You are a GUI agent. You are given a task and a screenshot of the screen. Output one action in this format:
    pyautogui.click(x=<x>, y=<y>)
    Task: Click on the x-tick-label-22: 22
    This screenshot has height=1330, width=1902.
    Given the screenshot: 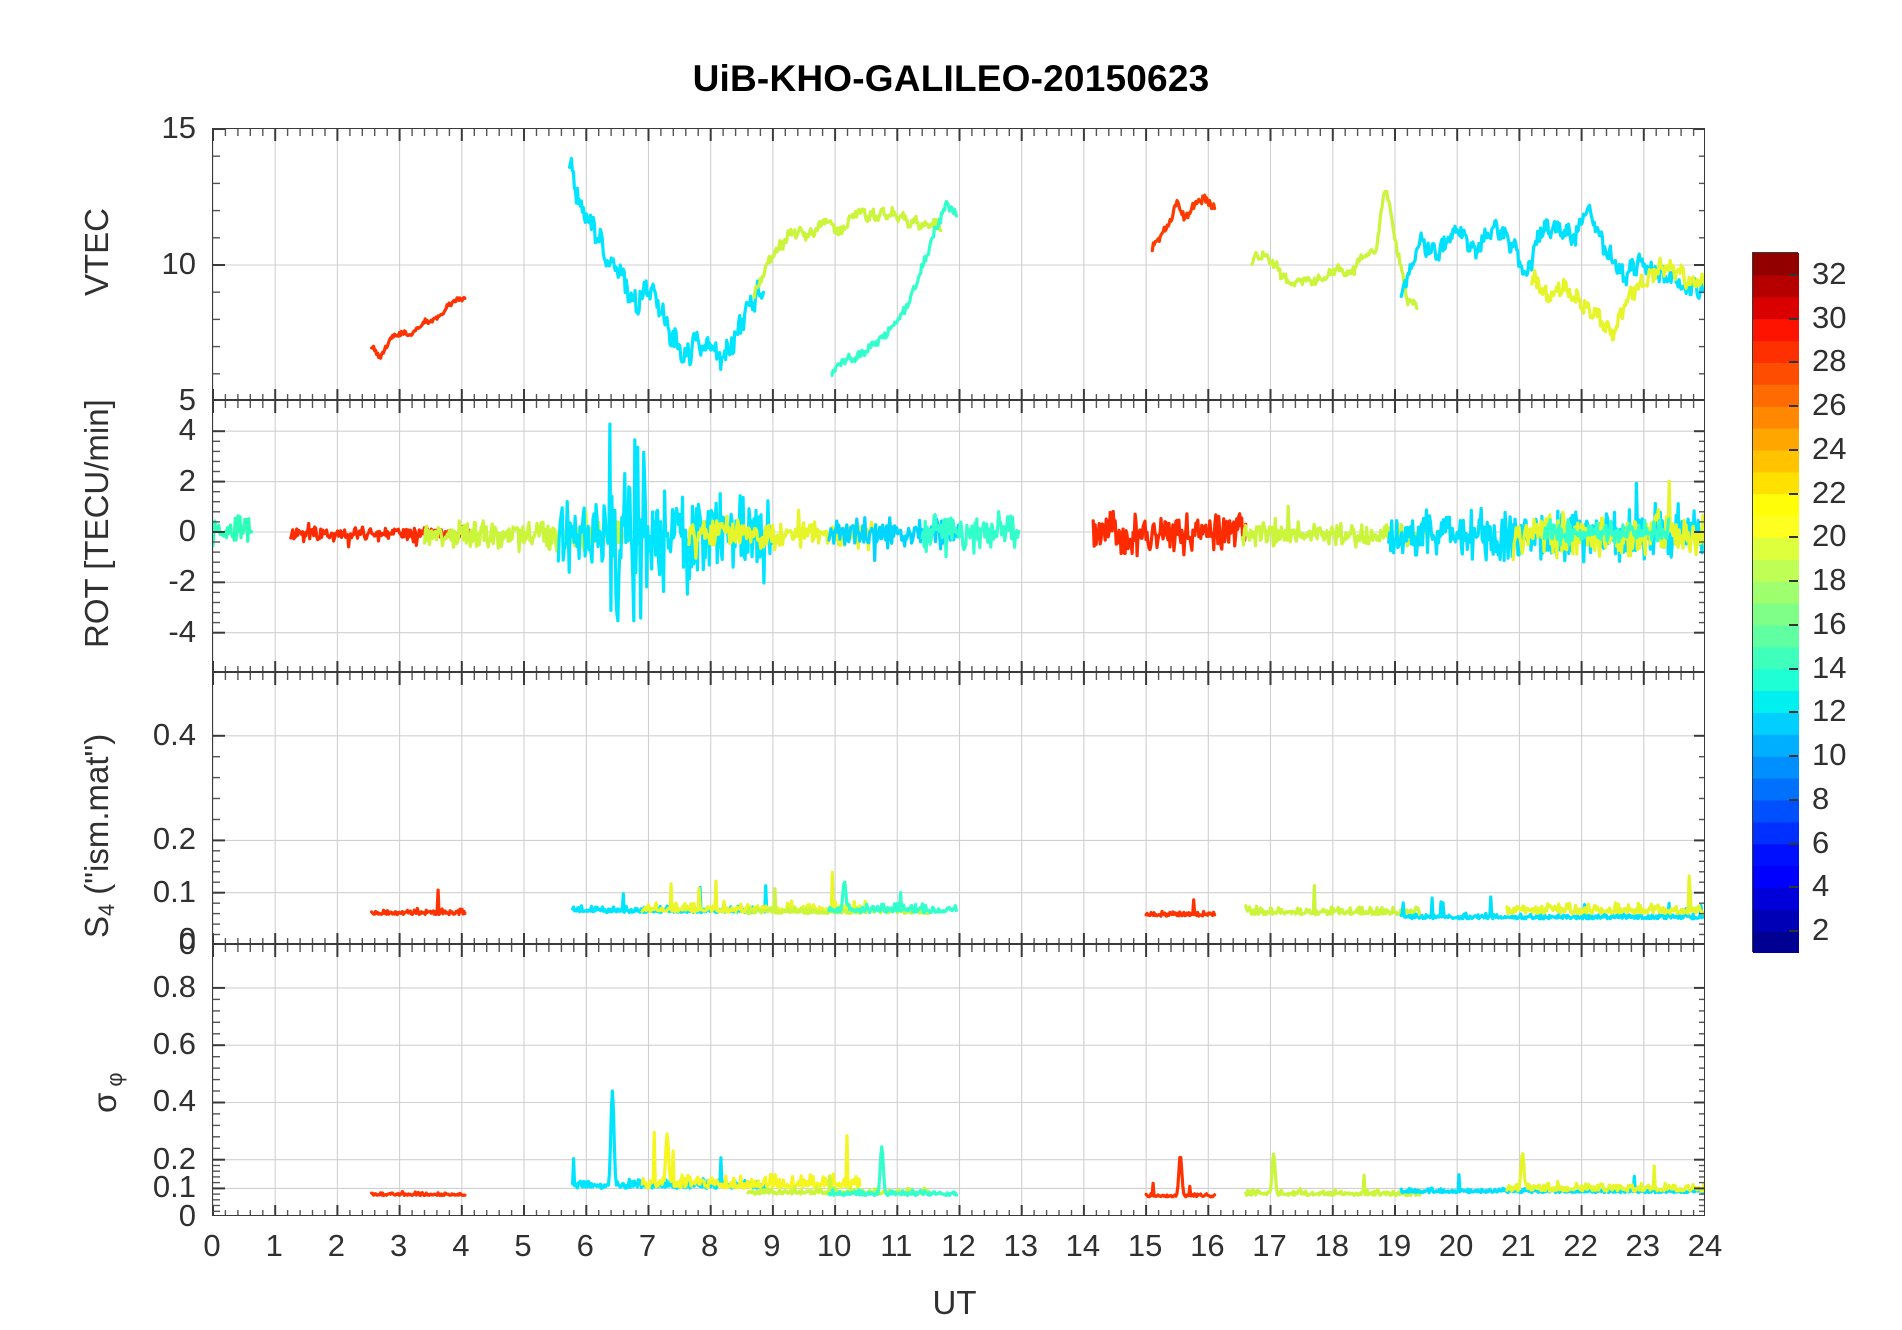 What is the action you would take?
    pyautogui.click(x=1580, y=1245)
    